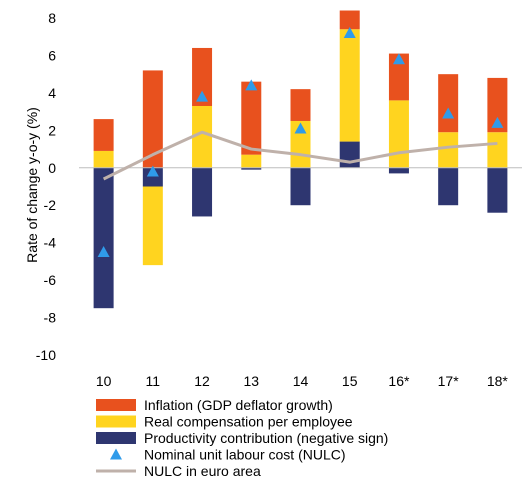  I want to click on legend-label: NULC in euro area, so click(202, 471).